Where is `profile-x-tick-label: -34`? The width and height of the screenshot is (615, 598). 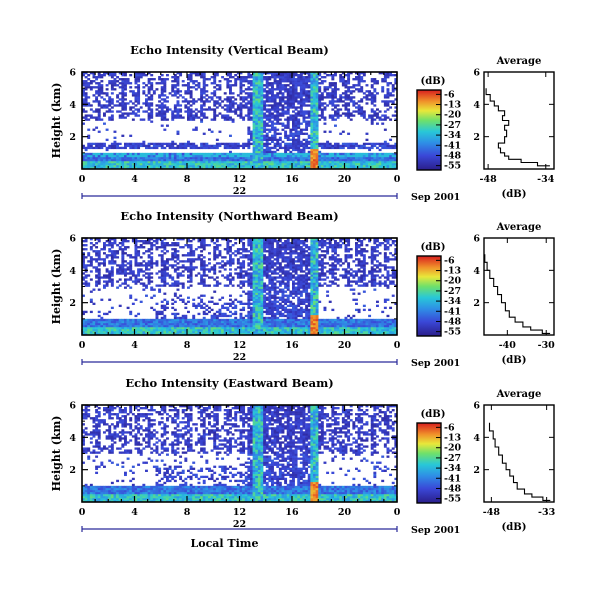 profile-x-tick-label: -34 is located at coordinates (546, 179).